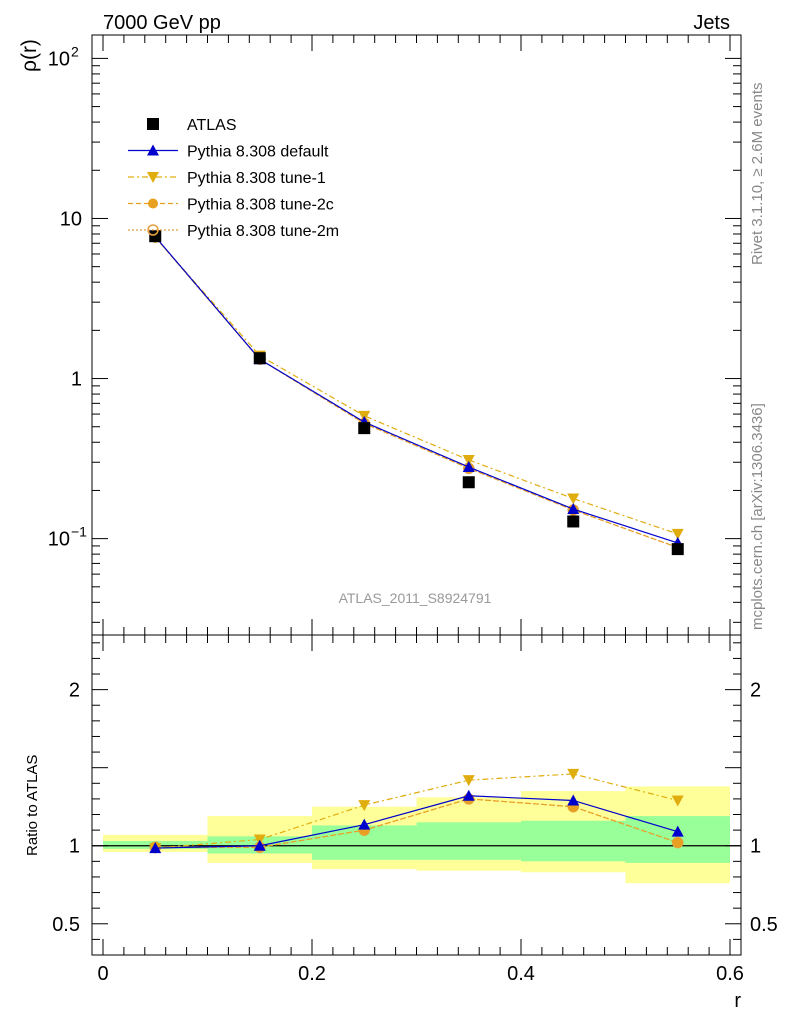 This screenshot has height=1024, width=786. I want to click on y-tick-exponent: −1, so click(79, 532).